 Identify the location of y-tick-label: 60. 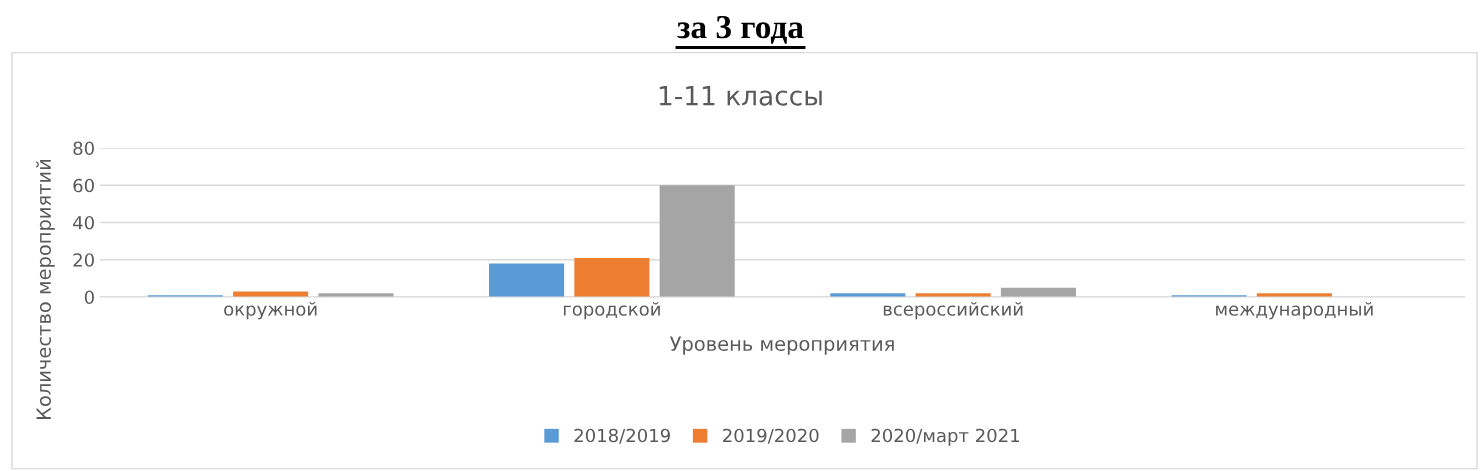
(83, 185).